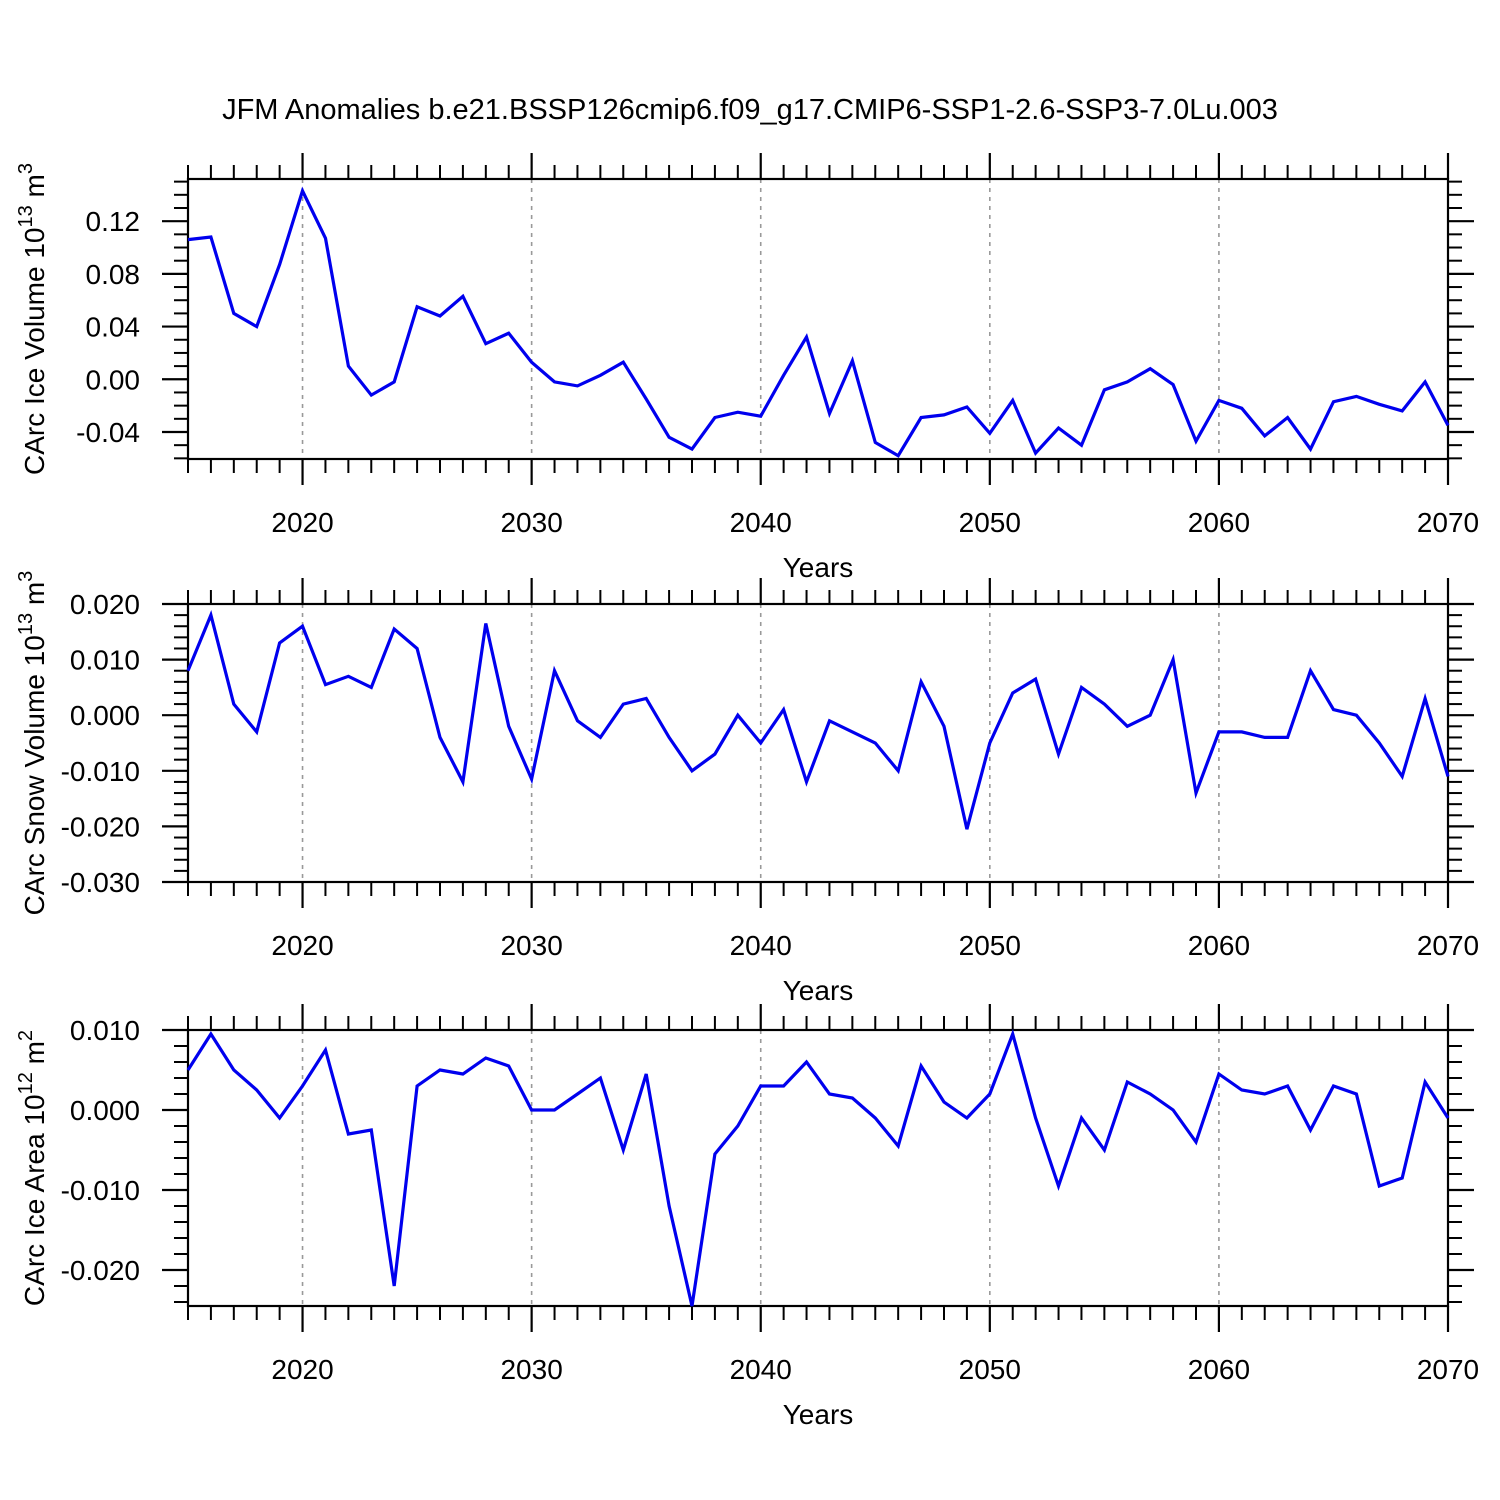 Image resolution: width=1500 pixels, height=1500 pixels. What do you see at coordinates (108, 432) in the screenshot?
I see `y-tick-label: -0.04` at bounding box center [108, 432].